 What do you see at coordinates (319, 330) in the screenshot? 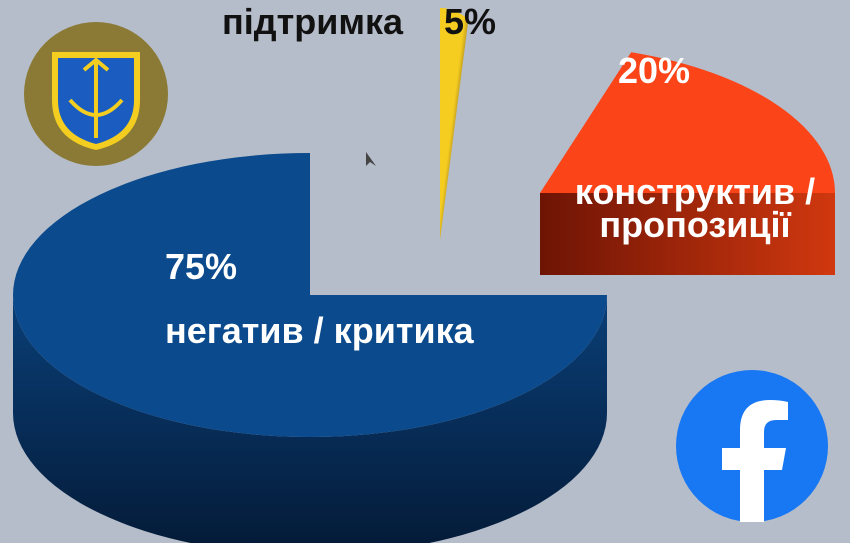
I see `category-label: негатив / критика` at bounding box center [319, 330].